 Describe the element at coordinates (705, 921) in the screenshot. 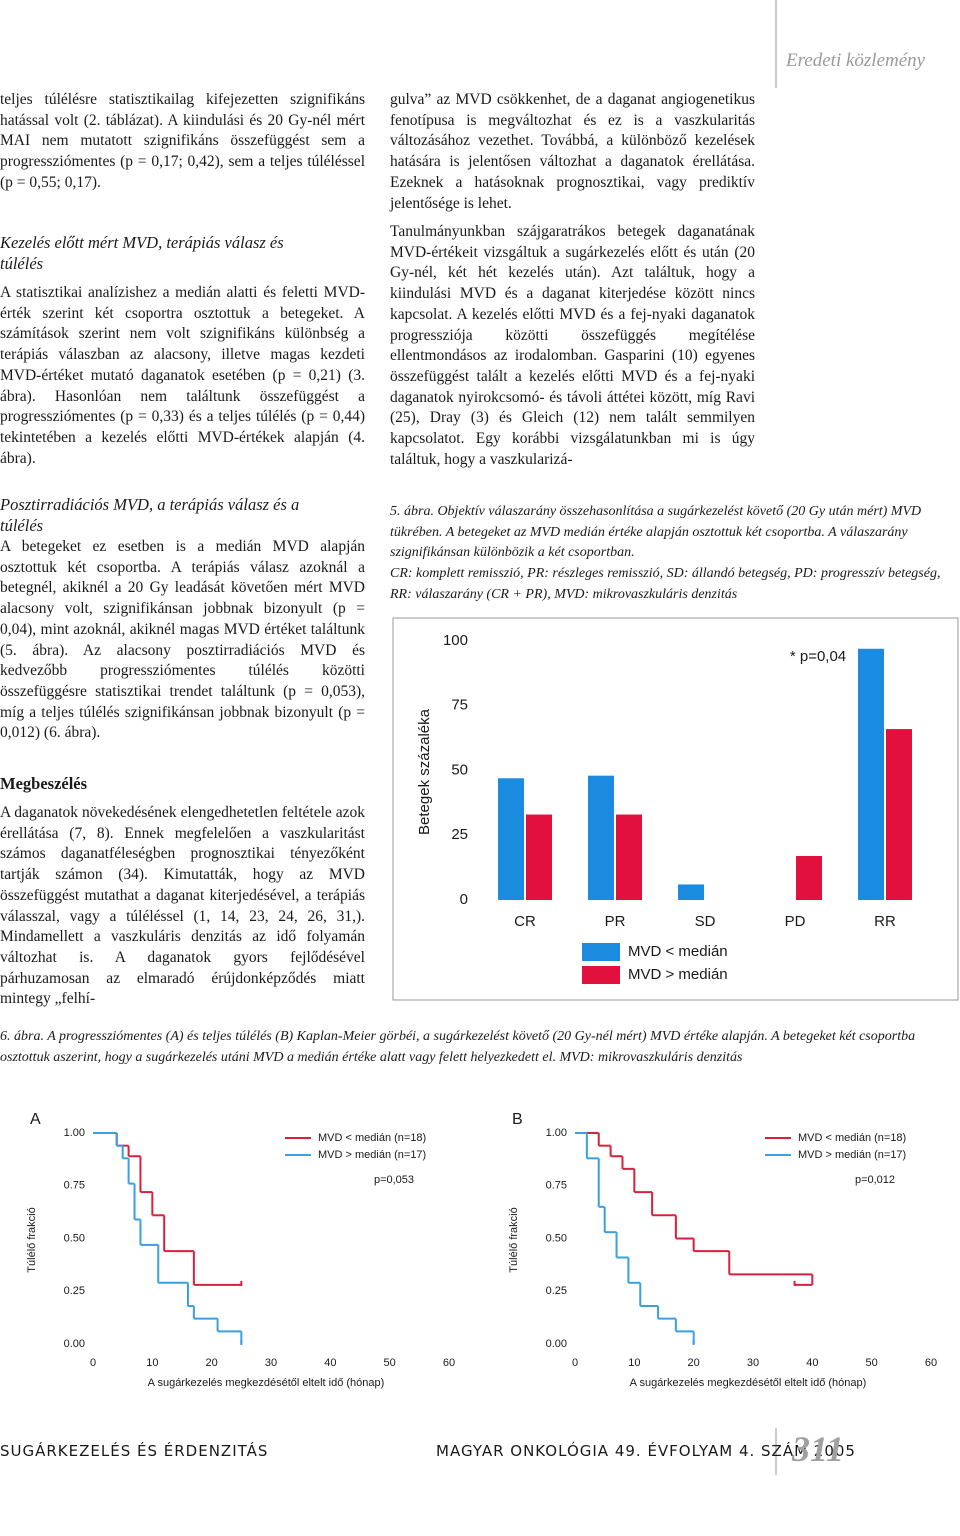

I see `x-tick-label: SD` at that location.